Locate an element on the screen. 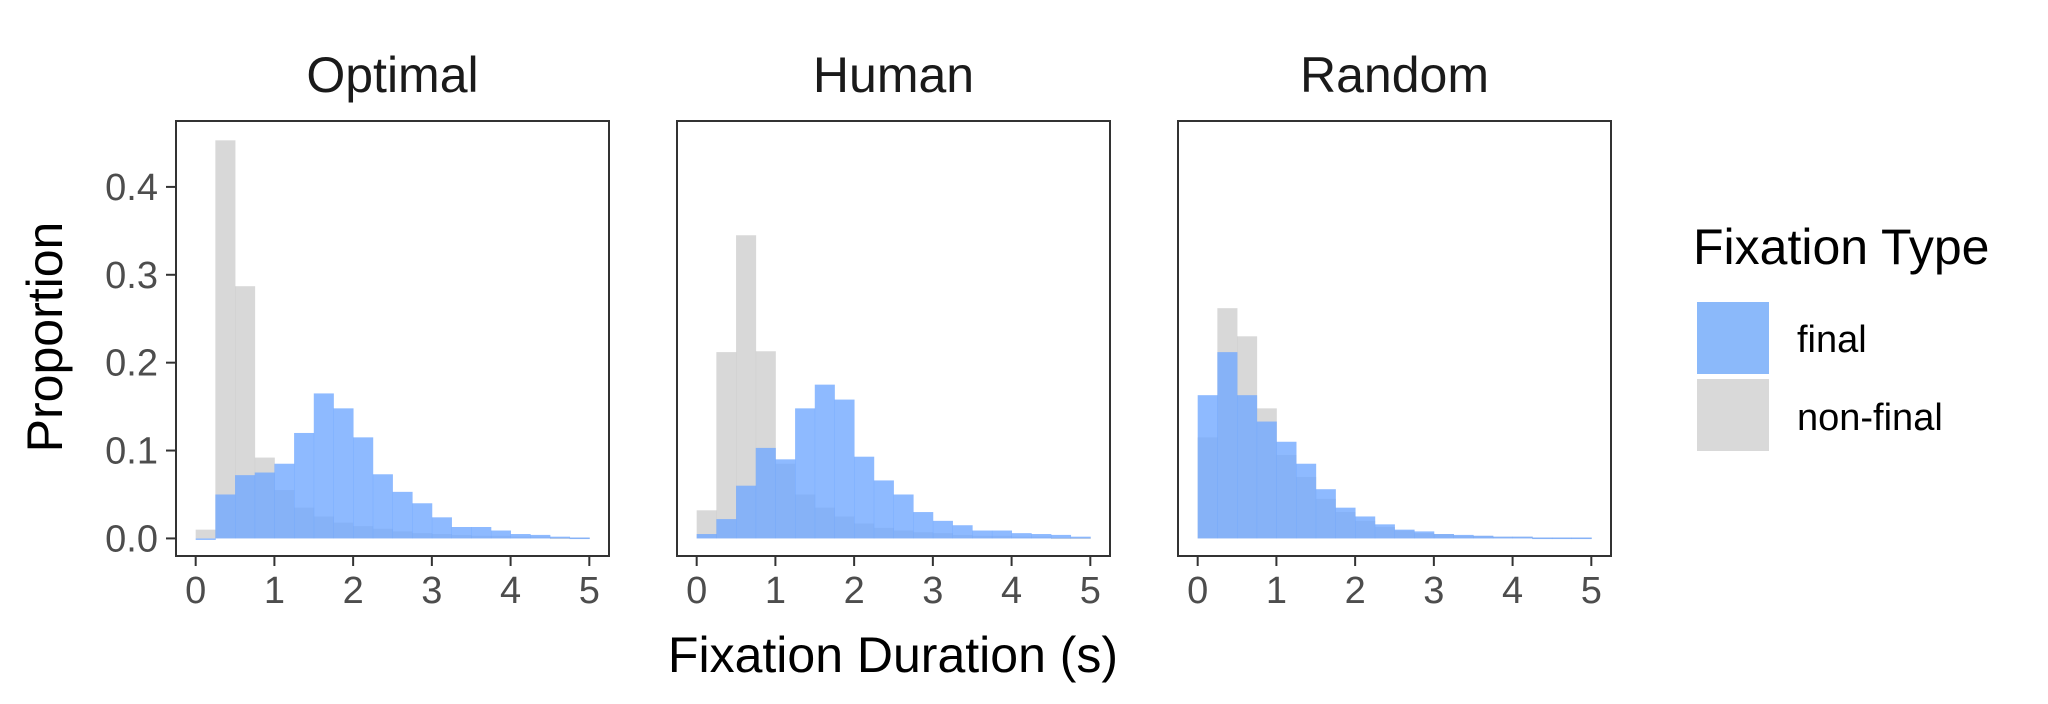 Image resolution: width=2048 pixels, height=704 pixels. legend-key-final is located at coordinates (1733, 338).